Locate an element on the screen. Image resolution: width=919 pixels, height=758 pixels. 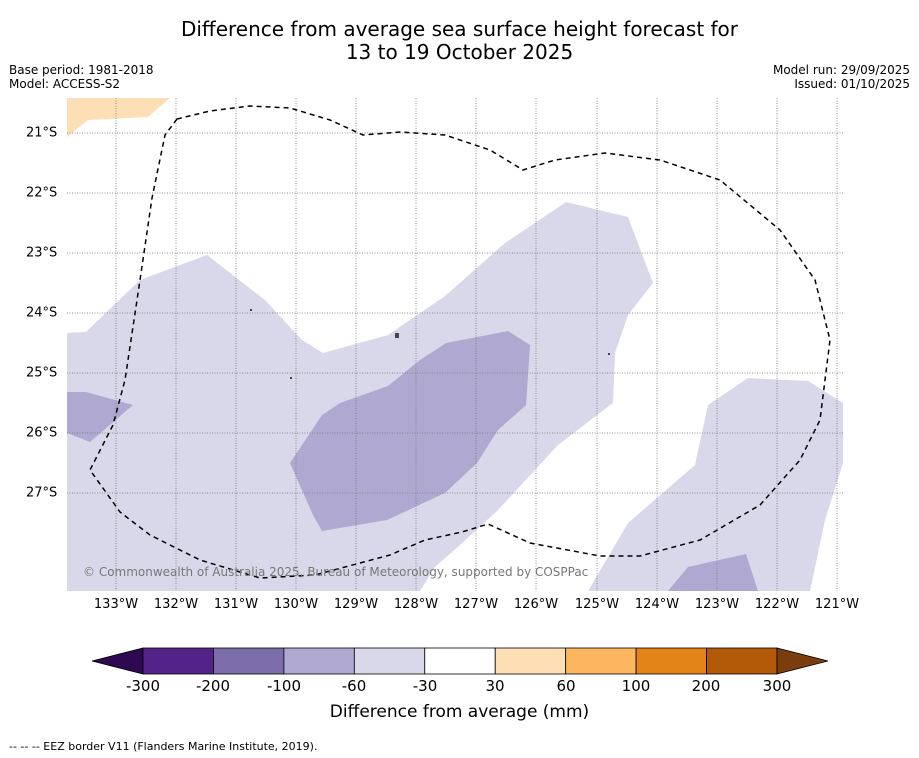
colorbar-label: Difference from average (mm) is located at coordinates (459, 712).